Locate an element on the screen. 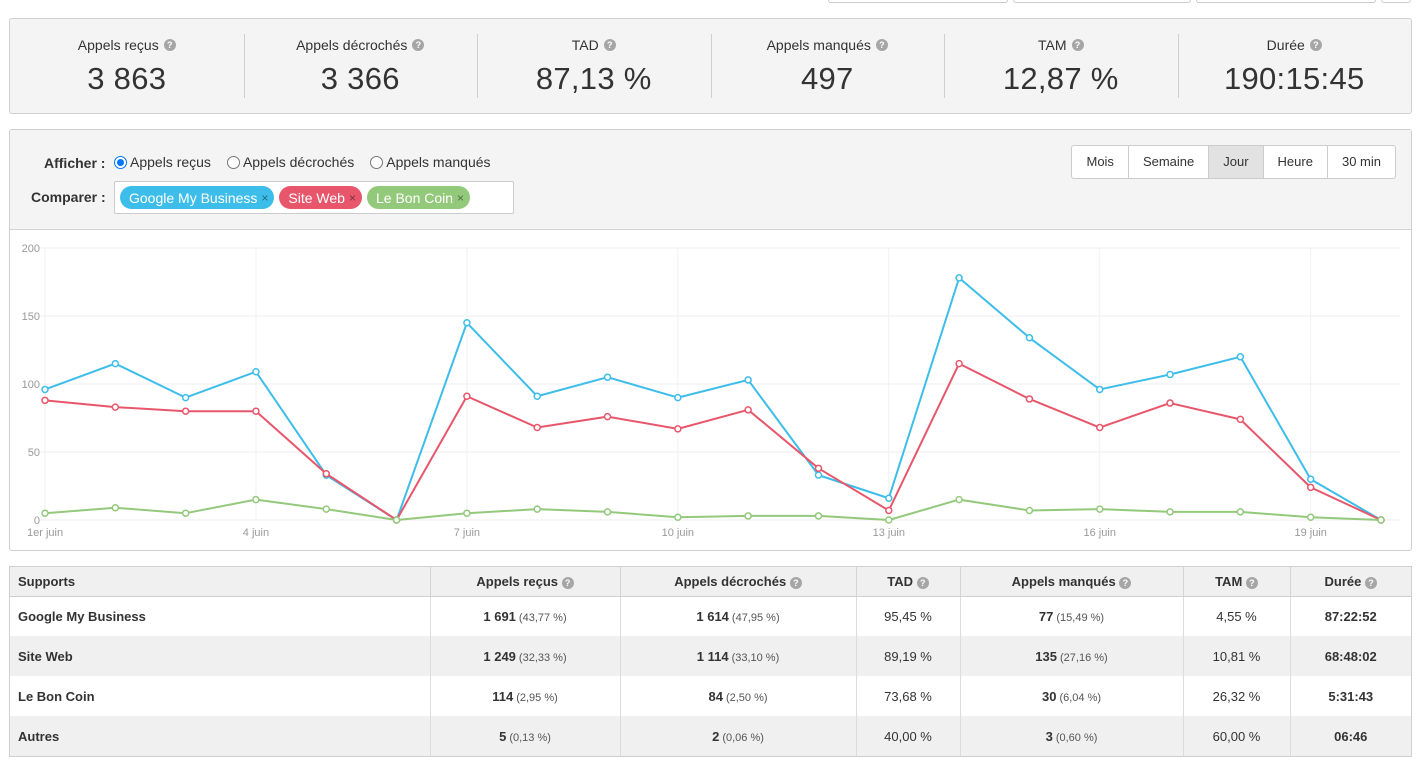 The height and width of the screenshot is (772, 1427). decroches-cell: 84 (2,50 %) is located at coordinates (738, 696).